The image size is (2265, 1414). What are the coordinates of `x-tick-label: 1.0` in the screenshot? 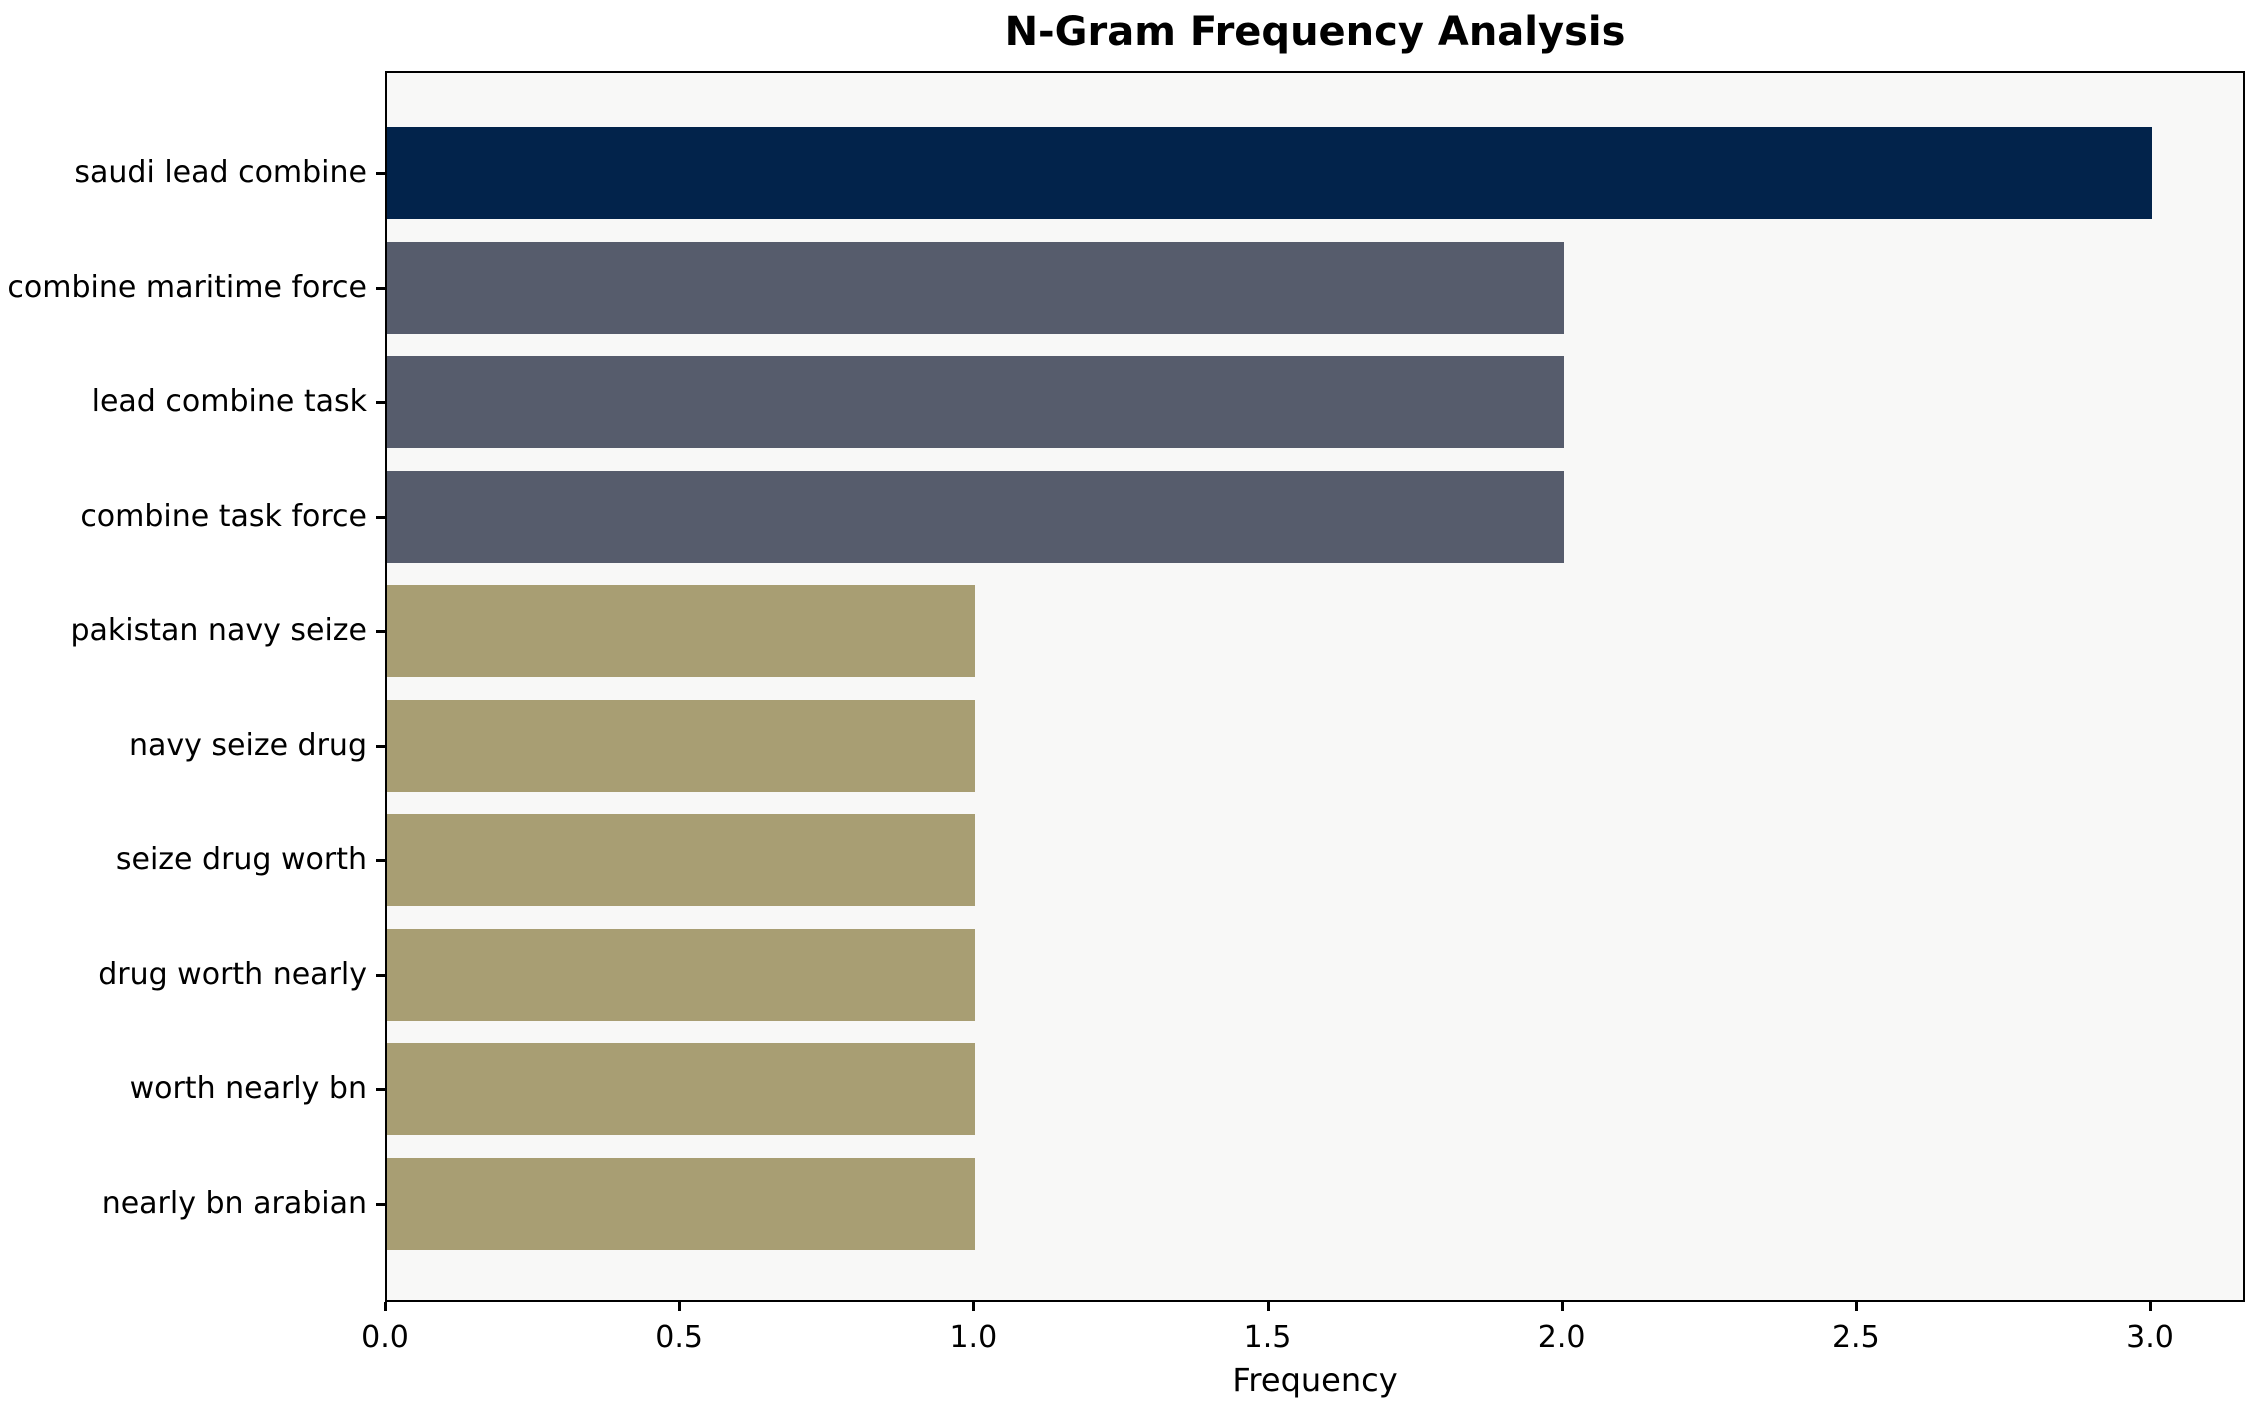 It's located at (973, 1337).